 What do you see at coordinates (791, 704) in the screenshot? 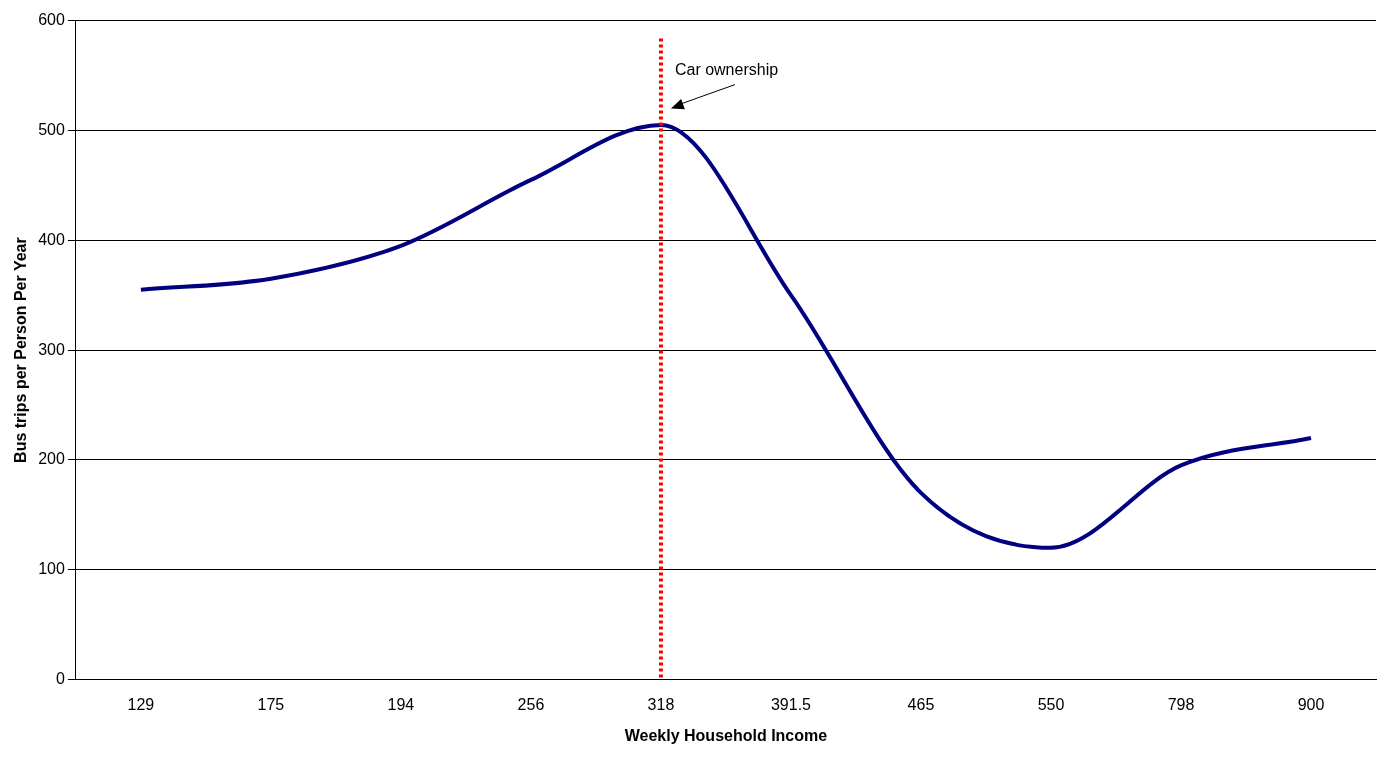
I see `x-tick-label: 391.5` at bounding box center [791, 704].